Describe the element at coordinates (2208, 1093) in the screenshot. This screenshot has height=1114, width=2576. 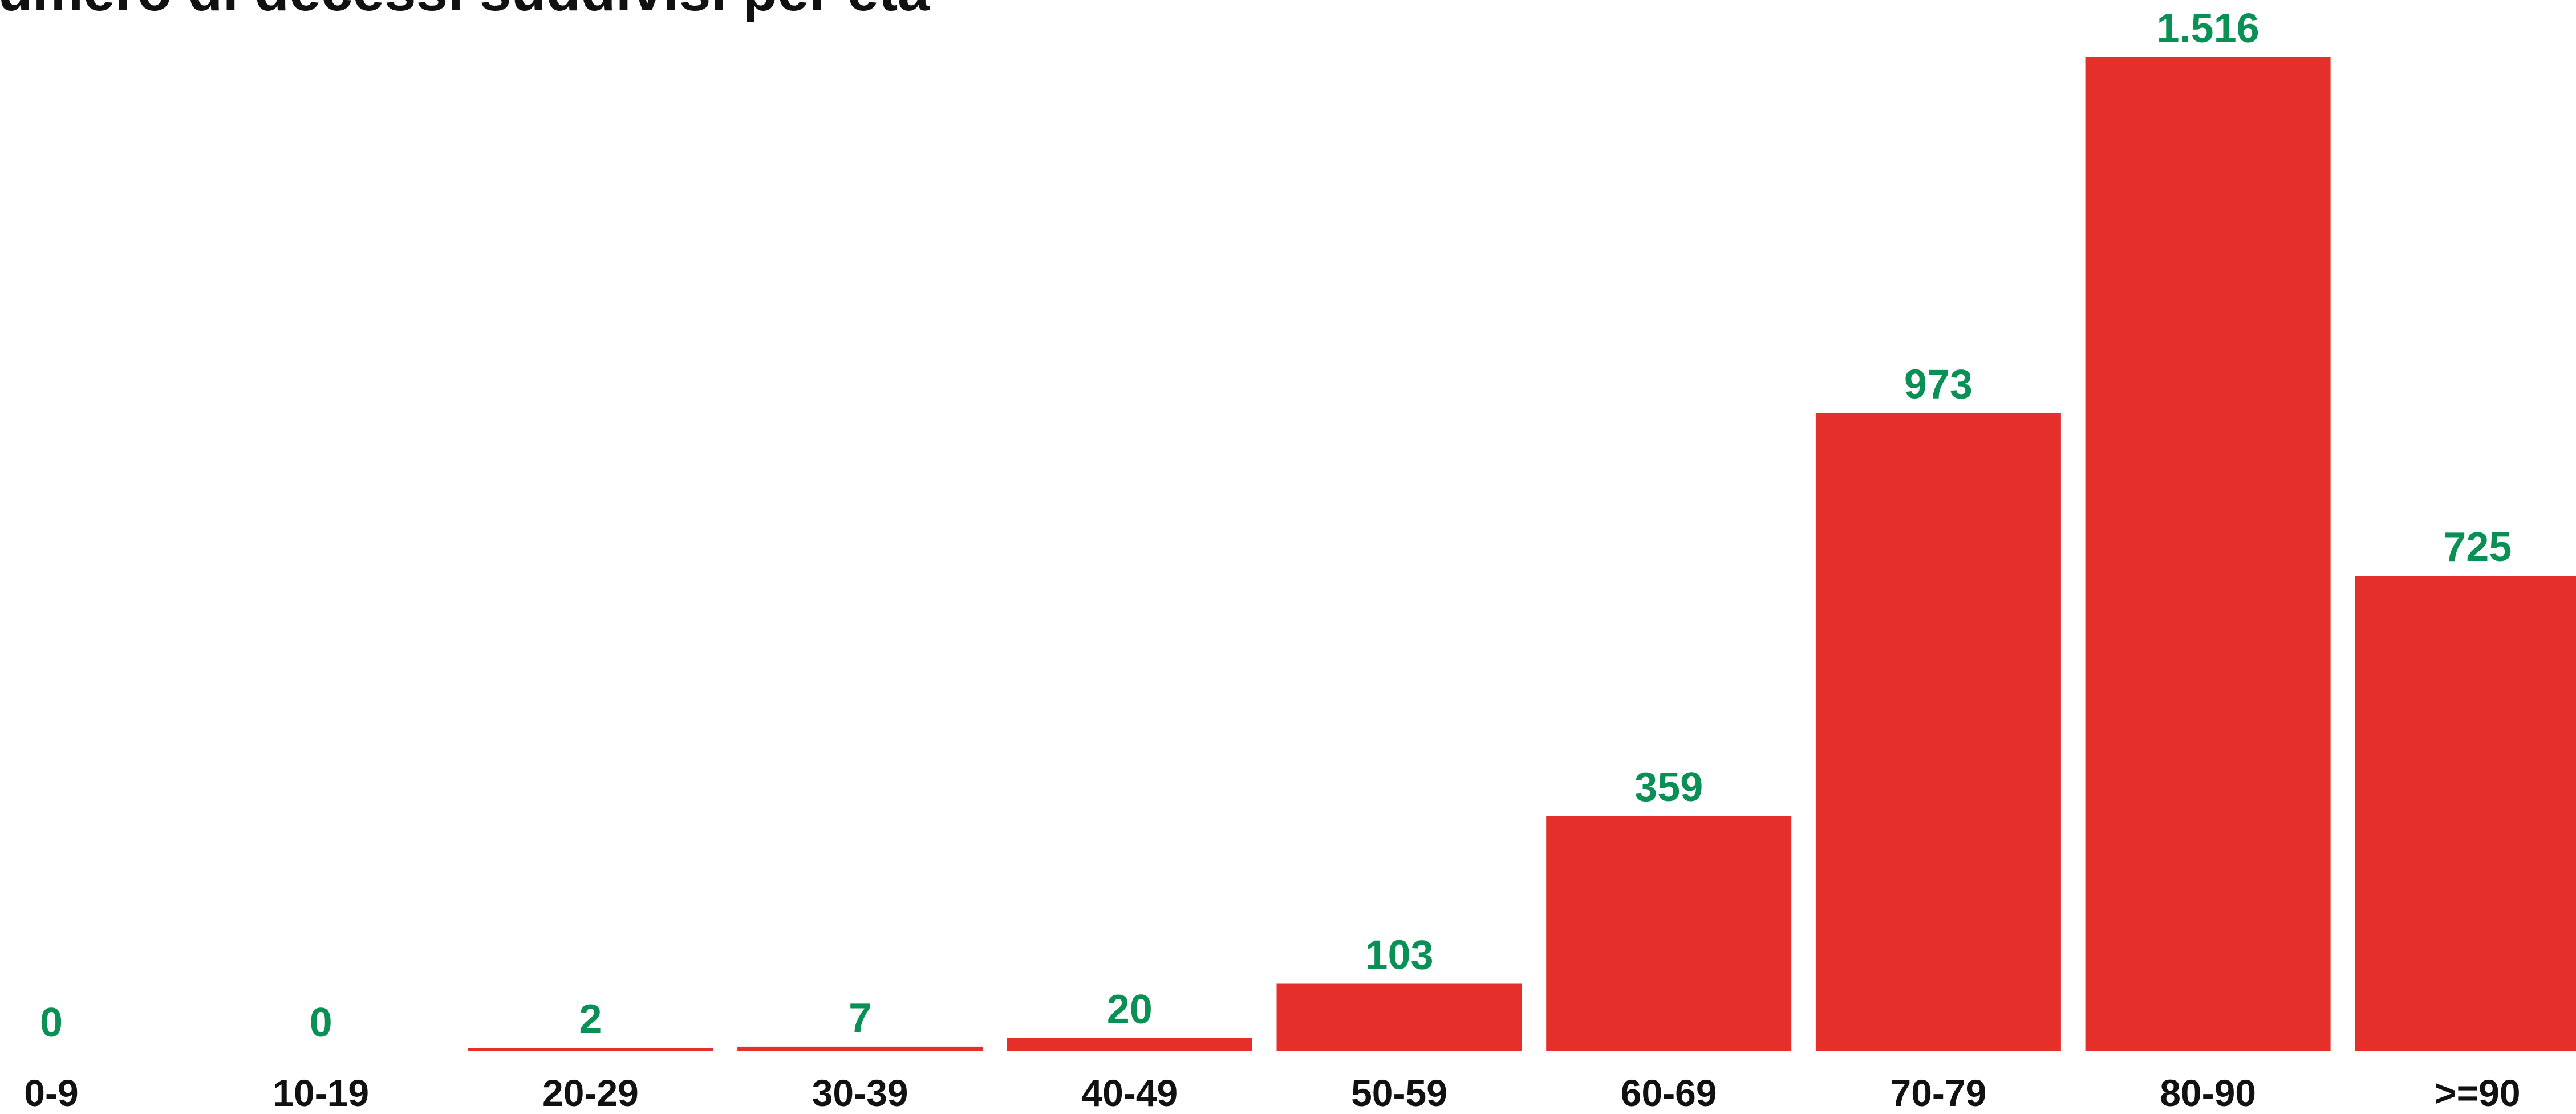
I see `category-label-80-90: 80-90` at that location.